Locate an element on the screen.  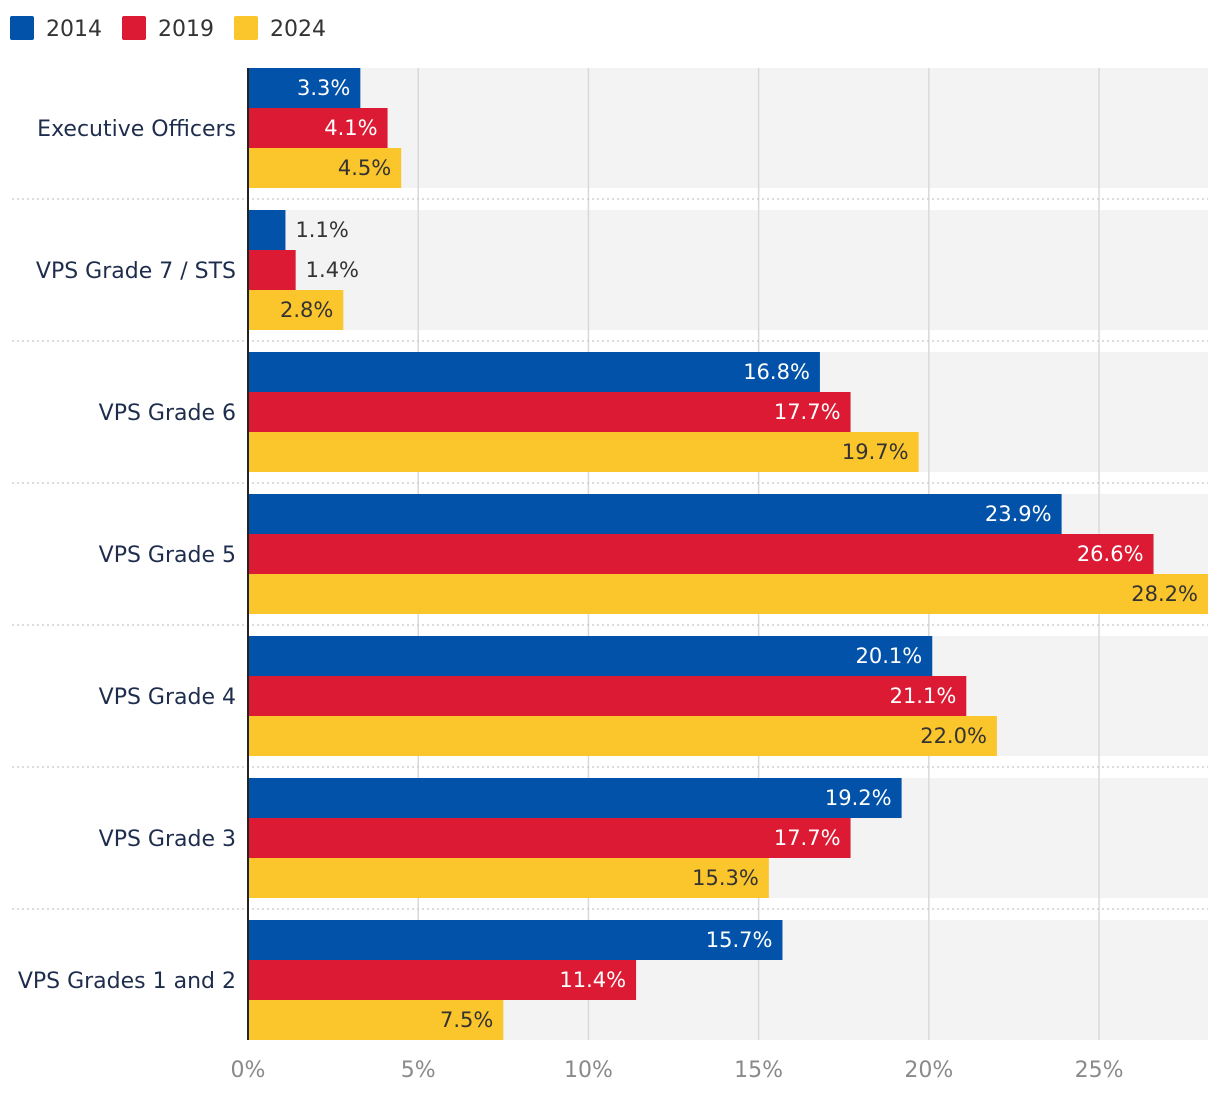
category-label: VPS Grade 4 is located at coordinates (167, 697).